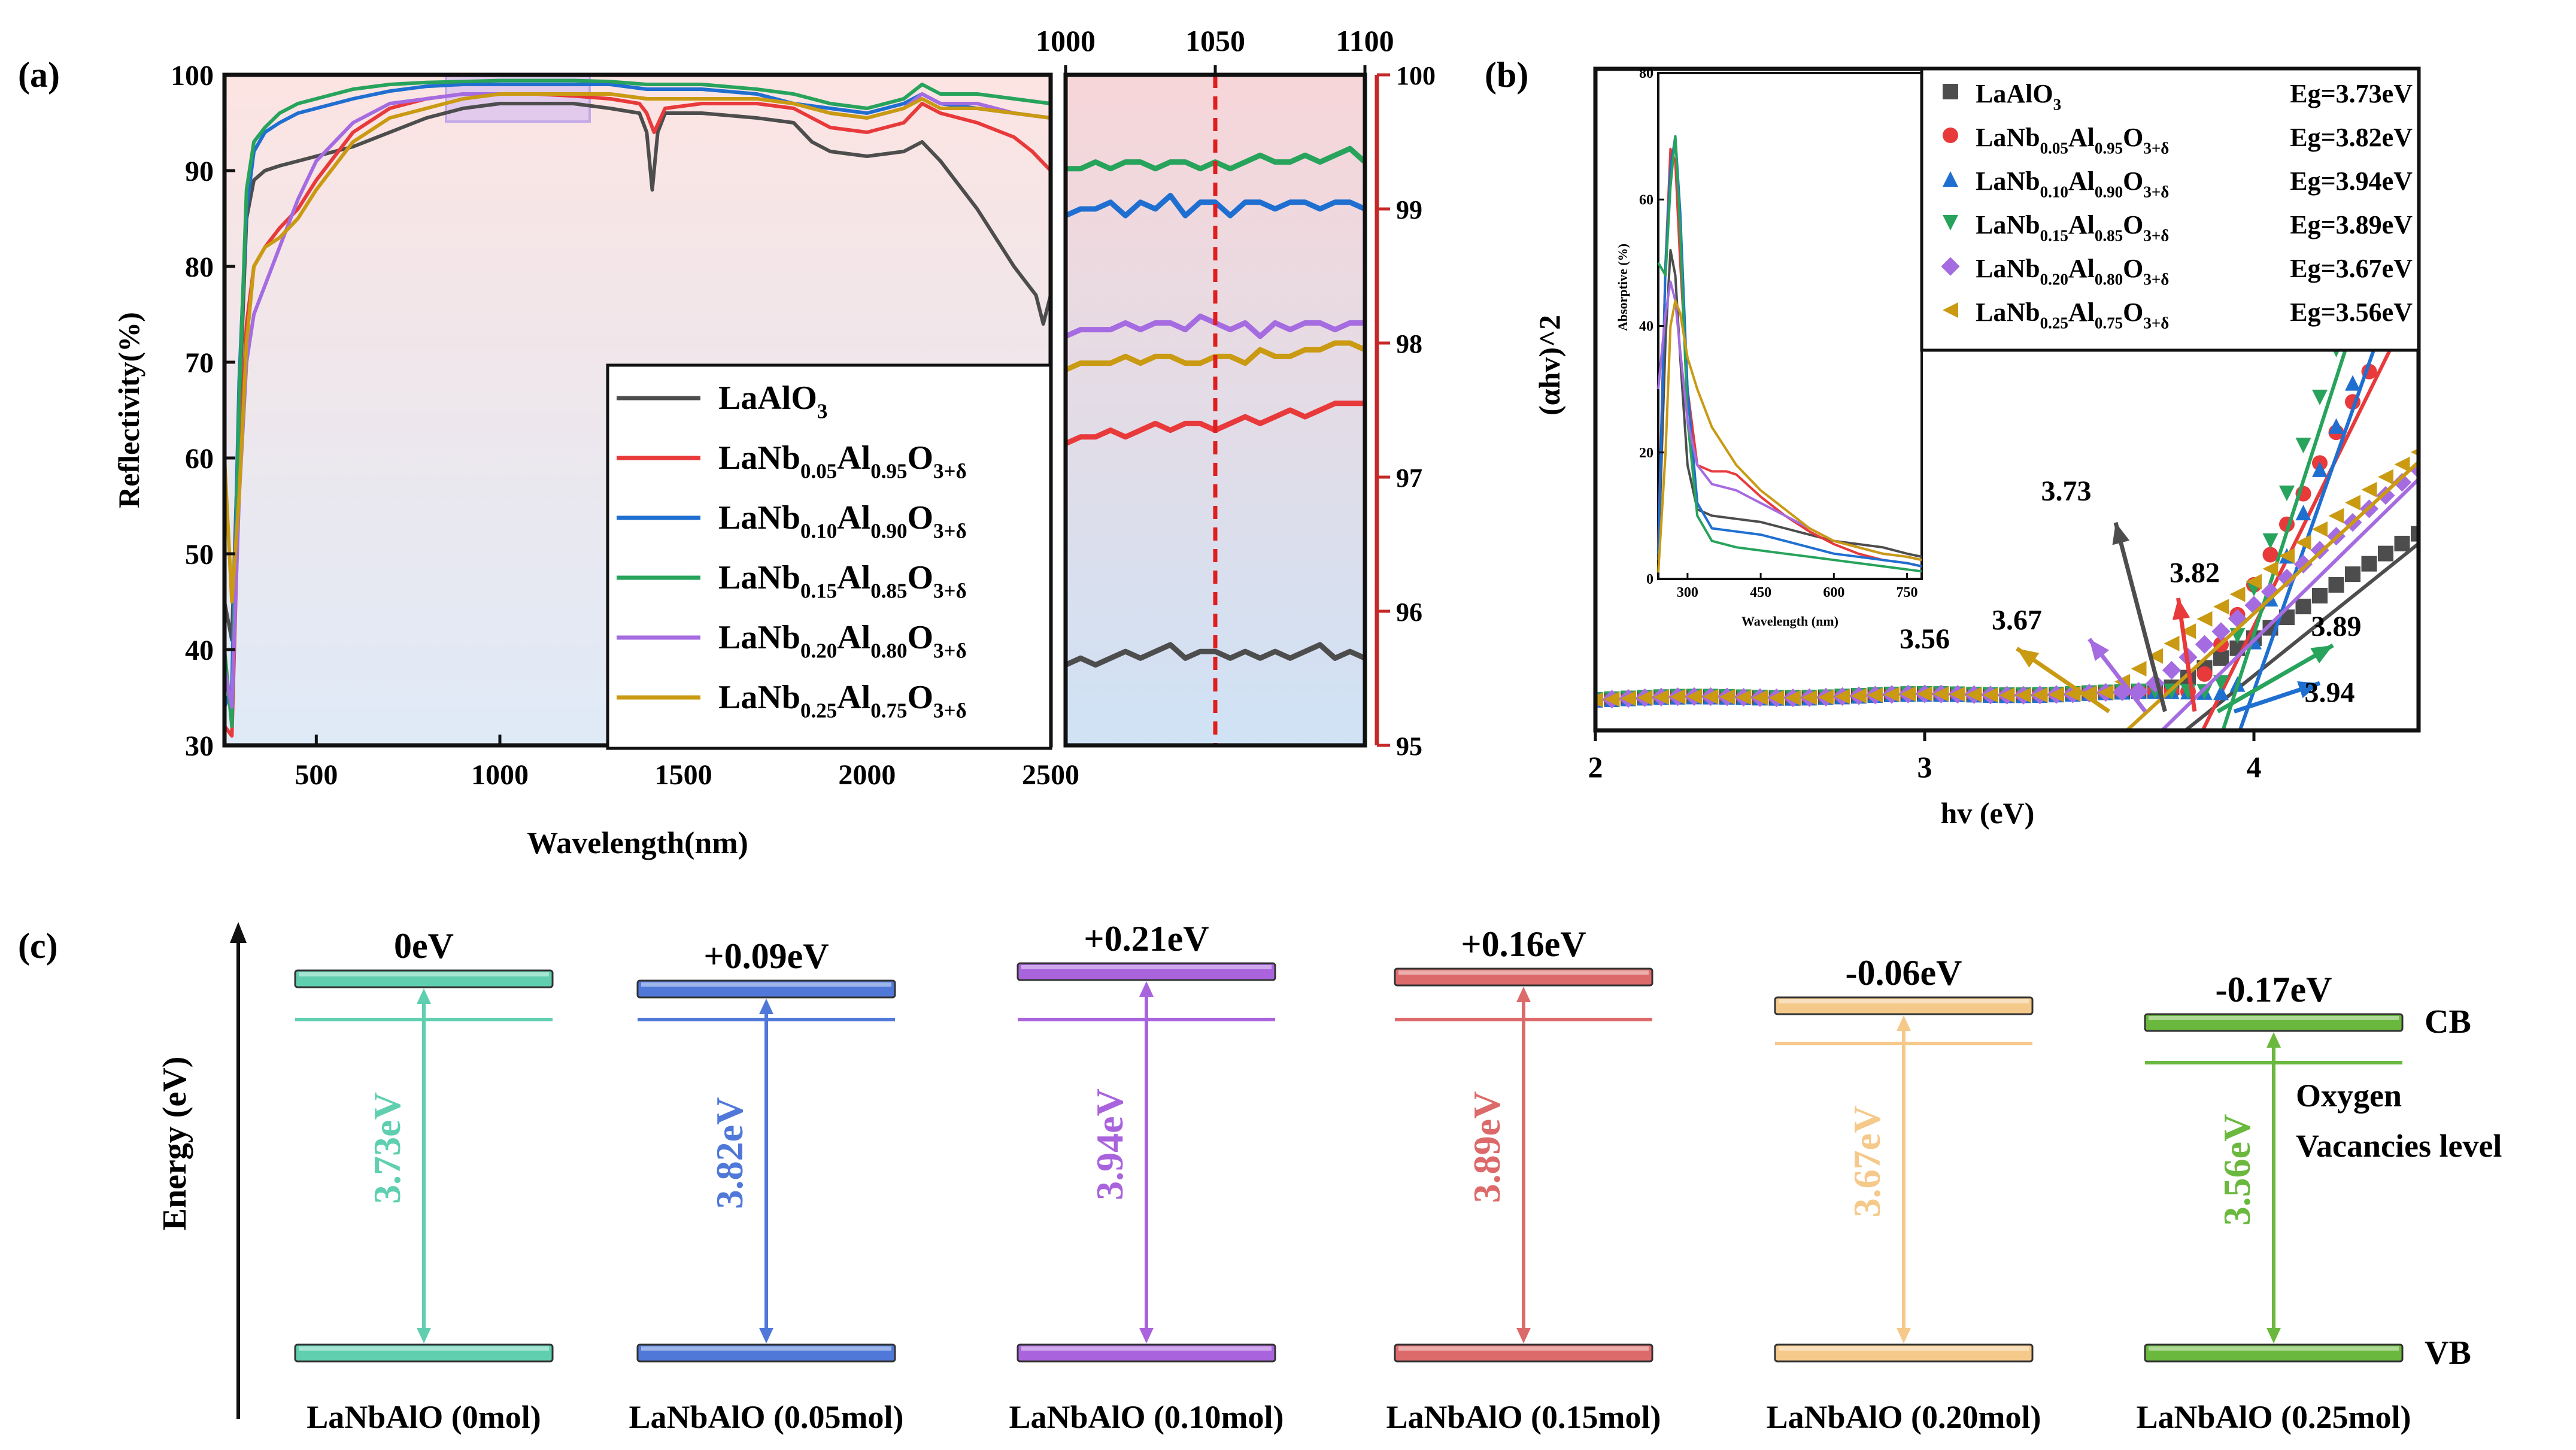 The width and height of the screenshot is (2576, 1450). I want to click on oxygen-vacancy-label-line1: Oxygen, so click(2349, 1096).